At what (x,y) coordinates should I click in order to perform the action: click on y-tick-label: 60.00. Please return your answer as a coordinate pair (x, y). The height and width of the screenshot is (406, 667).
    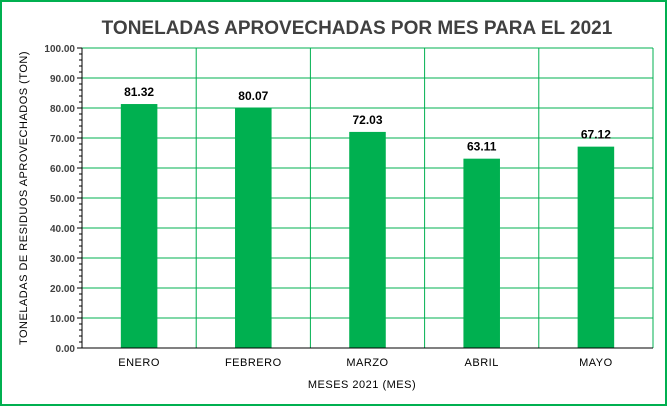
    Looking at the image, I should click on (62, 169).